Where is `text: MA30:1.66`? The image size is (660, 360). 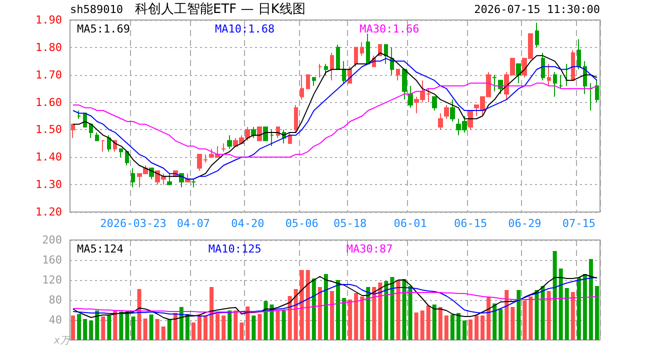 text: MA30:1.66 is located at coordinates (390, 29).